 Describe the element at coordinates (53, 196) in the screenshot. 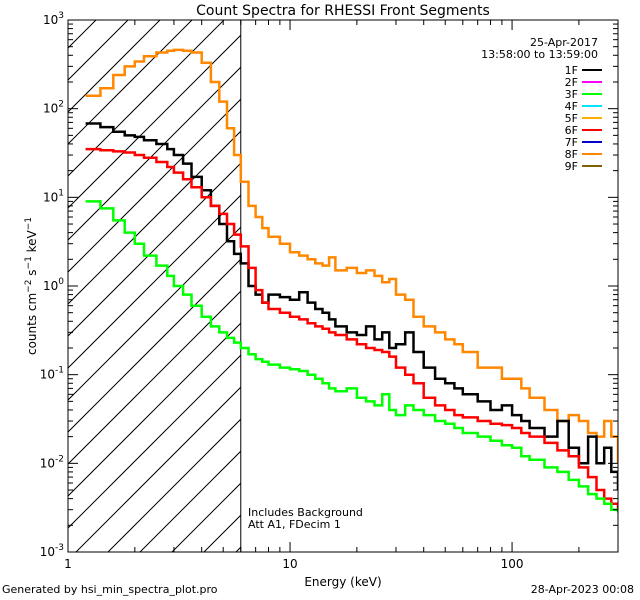

I see `y-tick-label: 10¹` at that location.